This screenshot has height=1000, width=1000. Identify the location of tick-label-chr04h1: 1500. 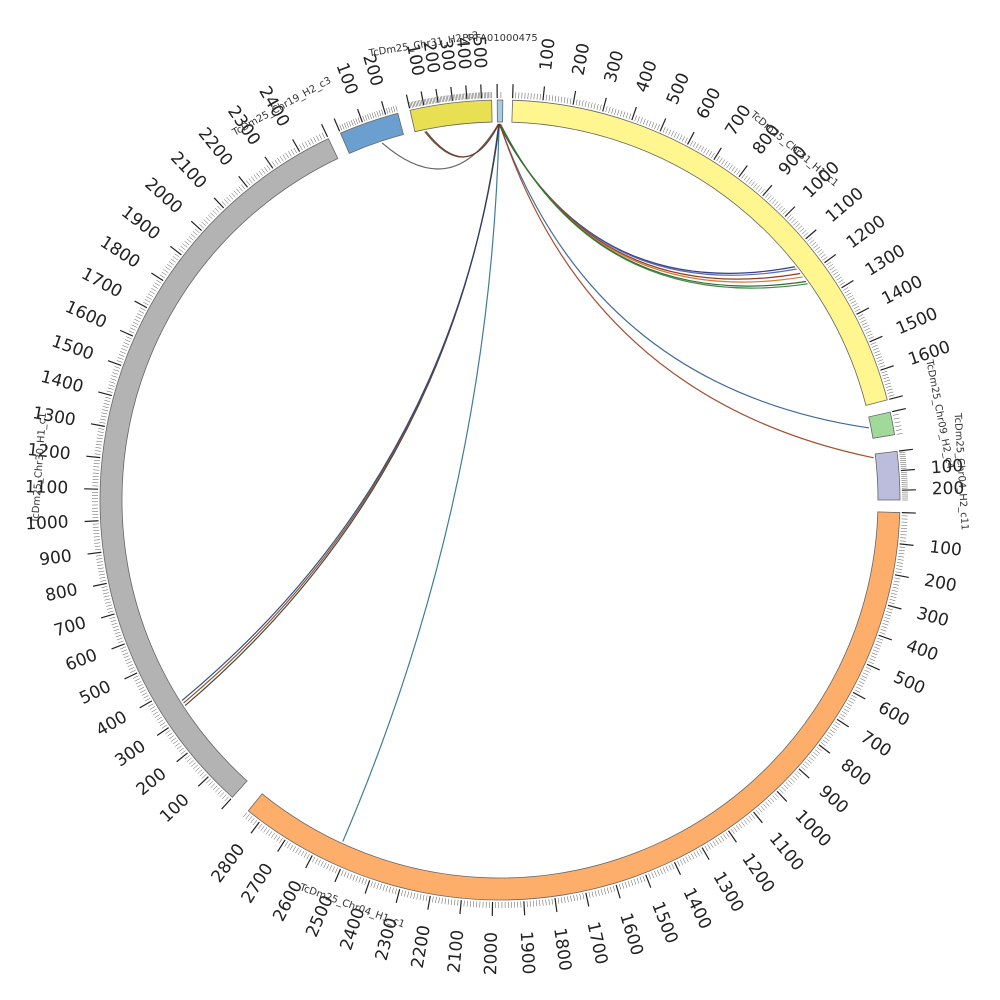
(664, 923).